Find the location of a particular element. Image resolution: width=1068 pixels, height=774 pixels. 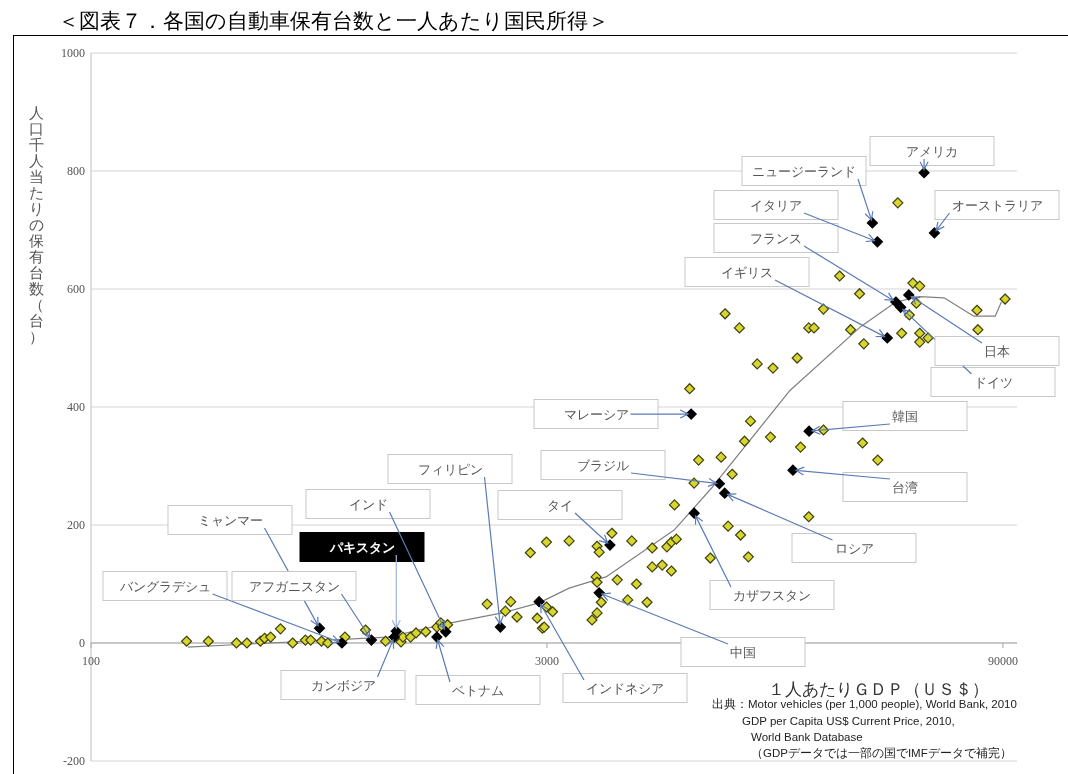

annotation: ニュージーランド is located at coordinates (804, 171).